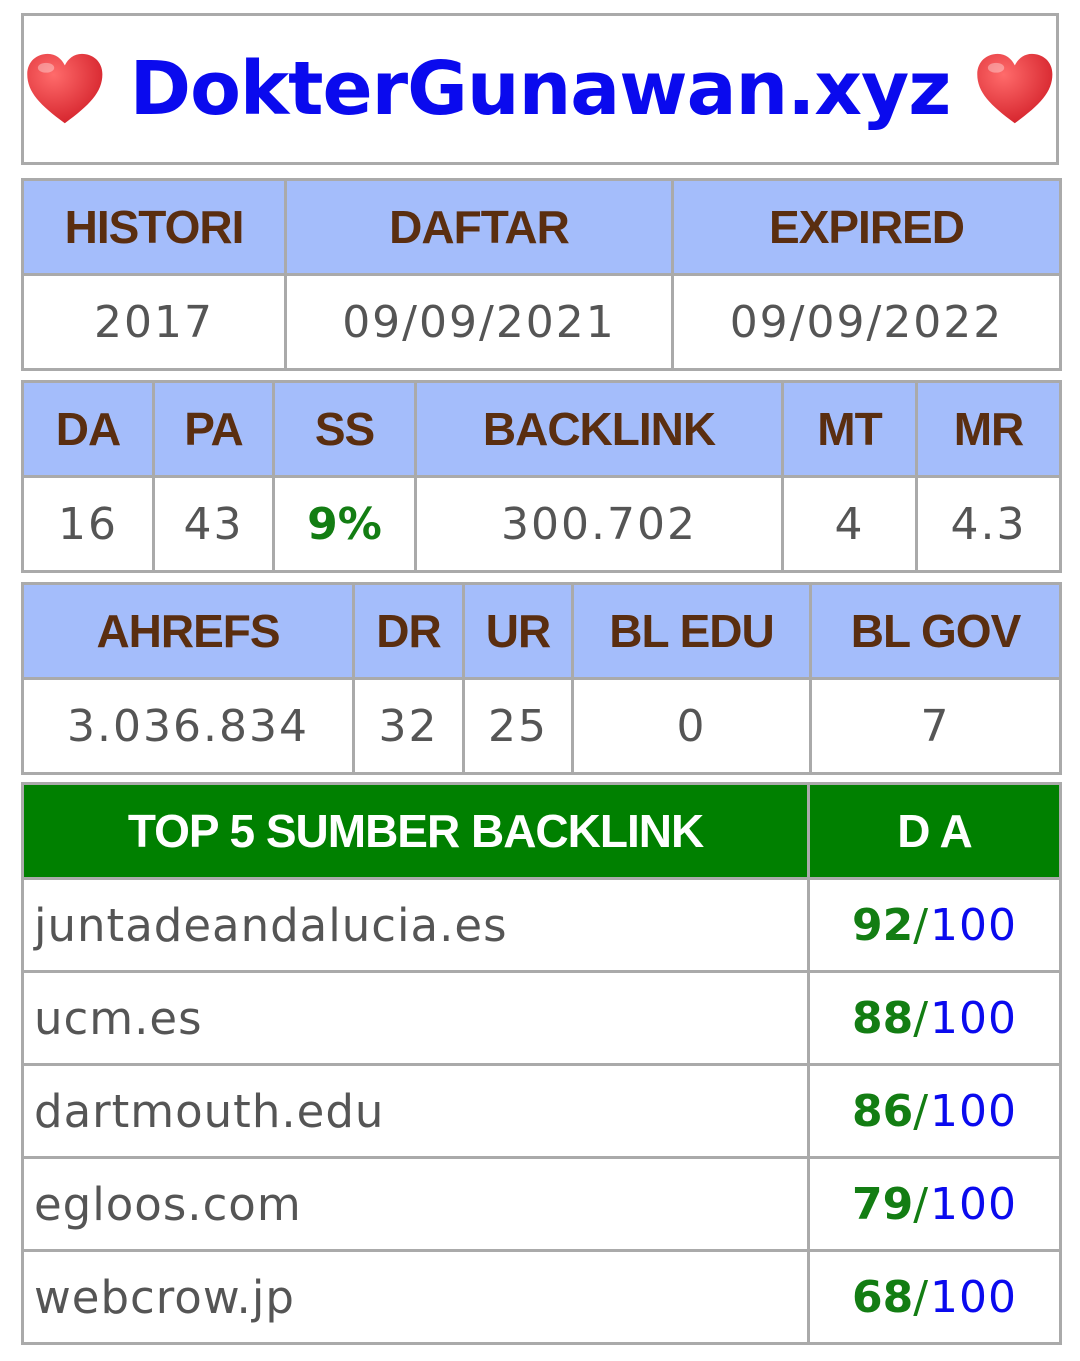 The width and height of the screenshot is (1080, 1361). I want to click on header-daftar: DAFTAR, so click(479, 227).